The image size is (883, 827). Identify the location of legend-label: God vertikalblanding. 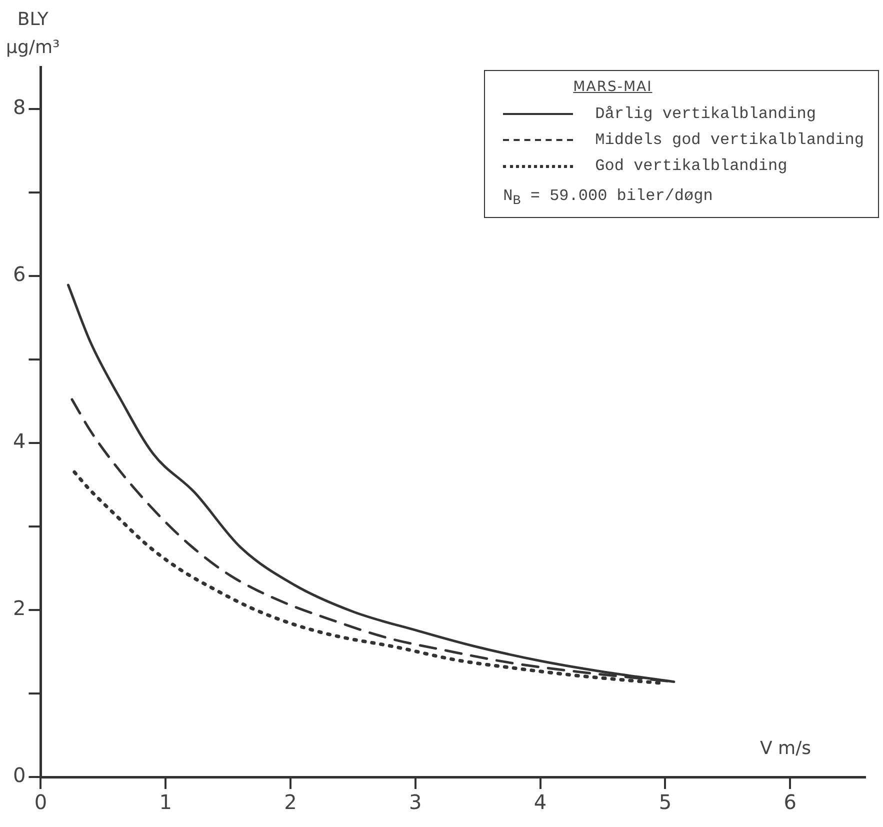
(691, 166).